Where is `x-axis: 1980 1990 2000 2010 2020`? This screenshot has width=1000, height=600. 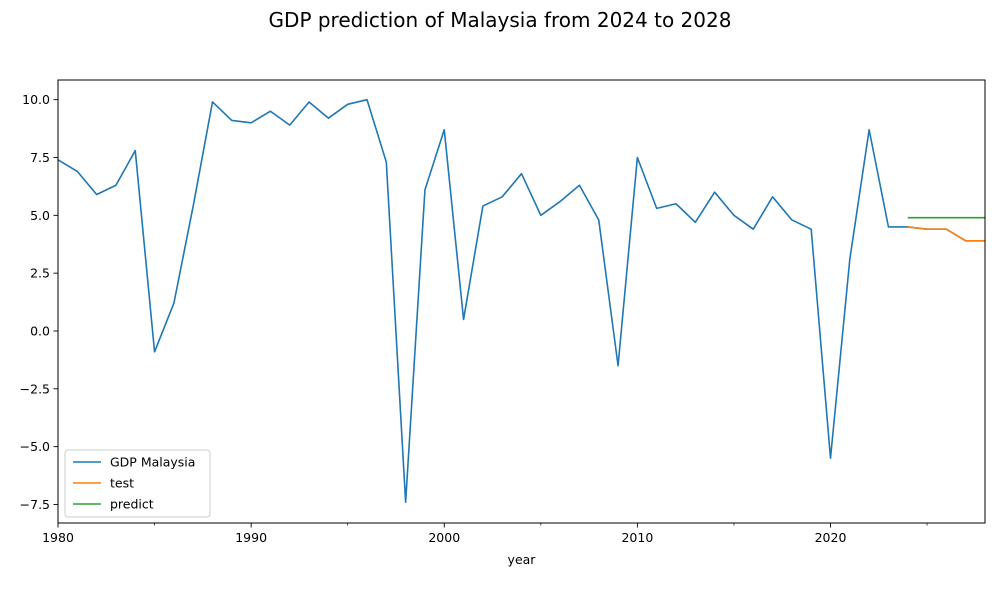 x-axis: 1980 1990 2000 2010 2020 is located at coordinates (485, 534).